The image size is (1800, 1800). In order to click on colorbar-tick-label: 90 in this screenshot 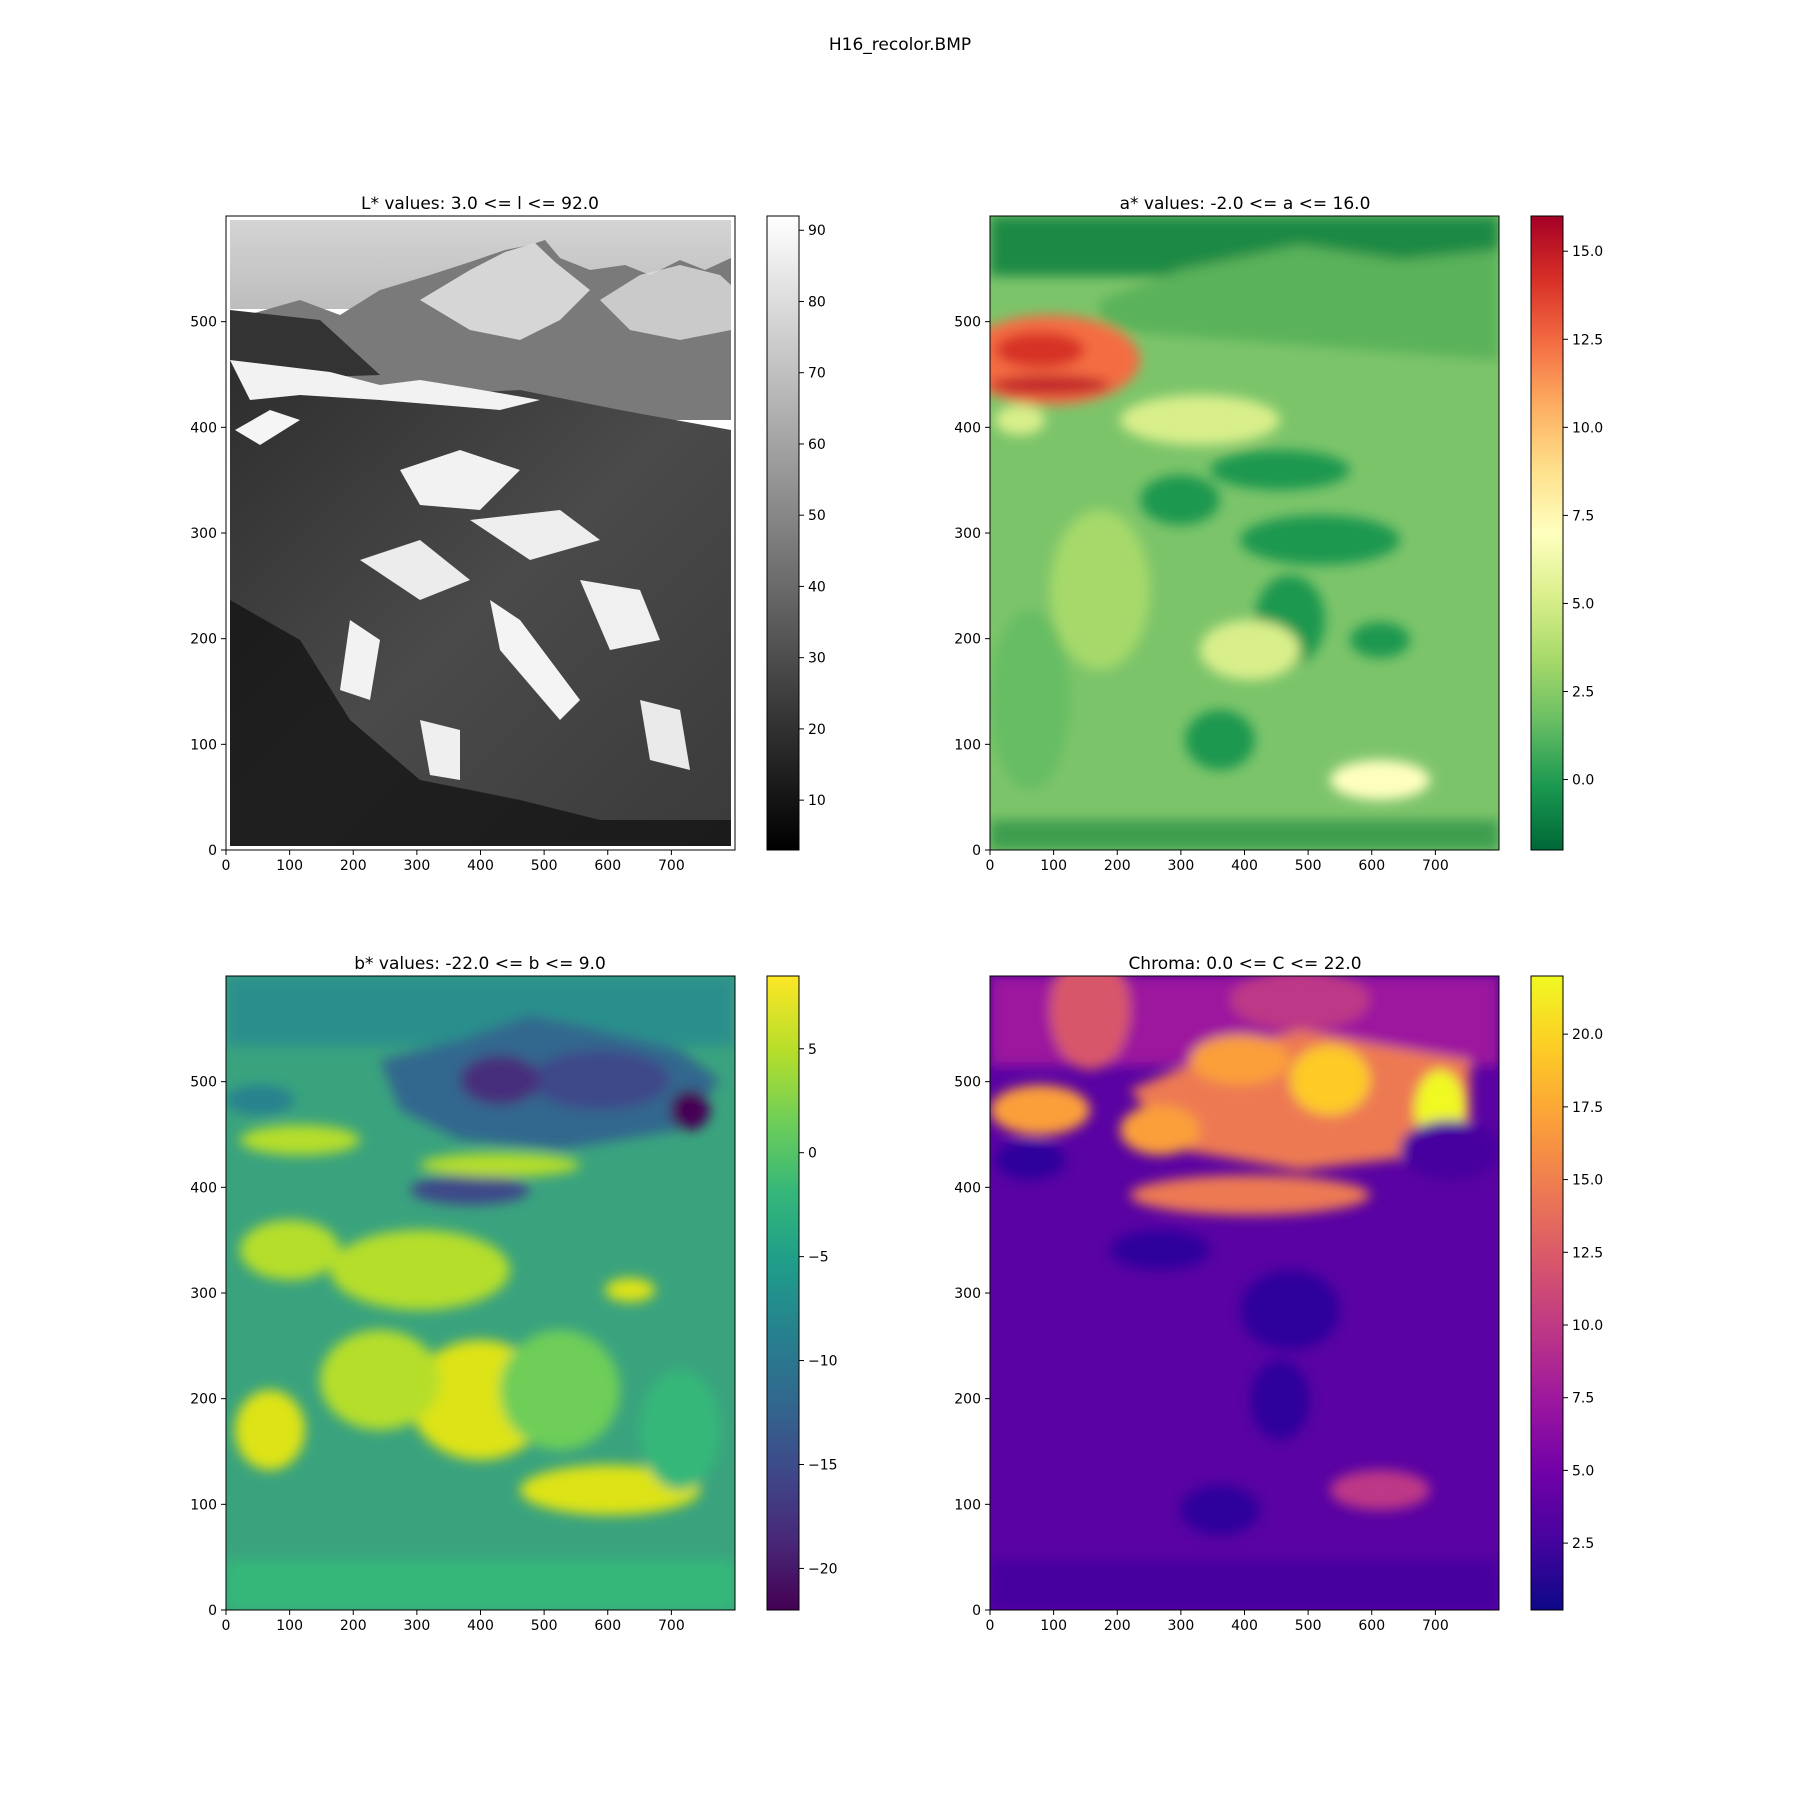, I will do `click(817, 231)`.